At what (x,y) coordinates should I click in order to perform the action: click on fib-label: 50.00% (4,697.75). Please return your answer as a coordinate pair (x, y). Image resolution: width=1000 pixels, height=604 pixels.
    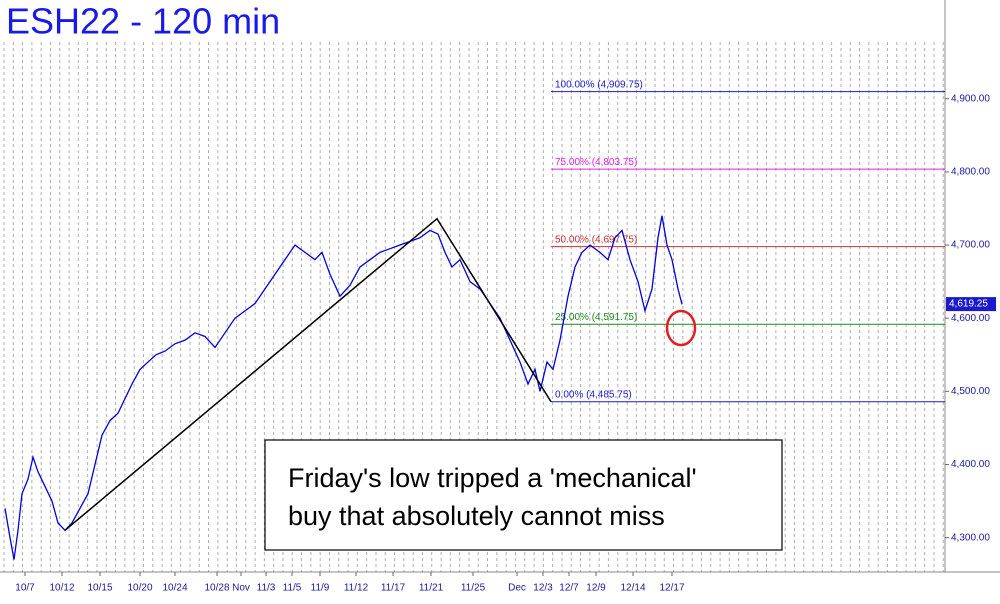
    Looking at the image, I should click on (596, 239).